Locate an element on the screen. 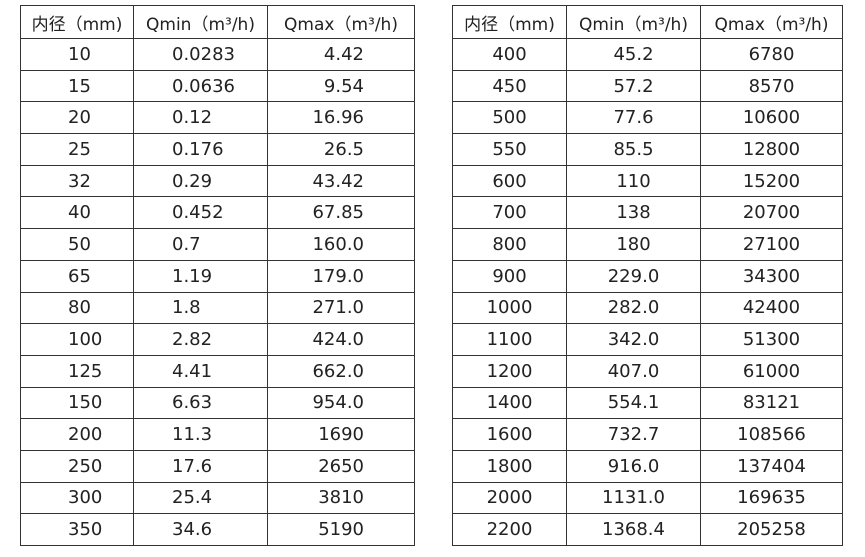 The width and height of the screenshot is (865, 557). table-cell: 125 is located at coordinates (77, 371).